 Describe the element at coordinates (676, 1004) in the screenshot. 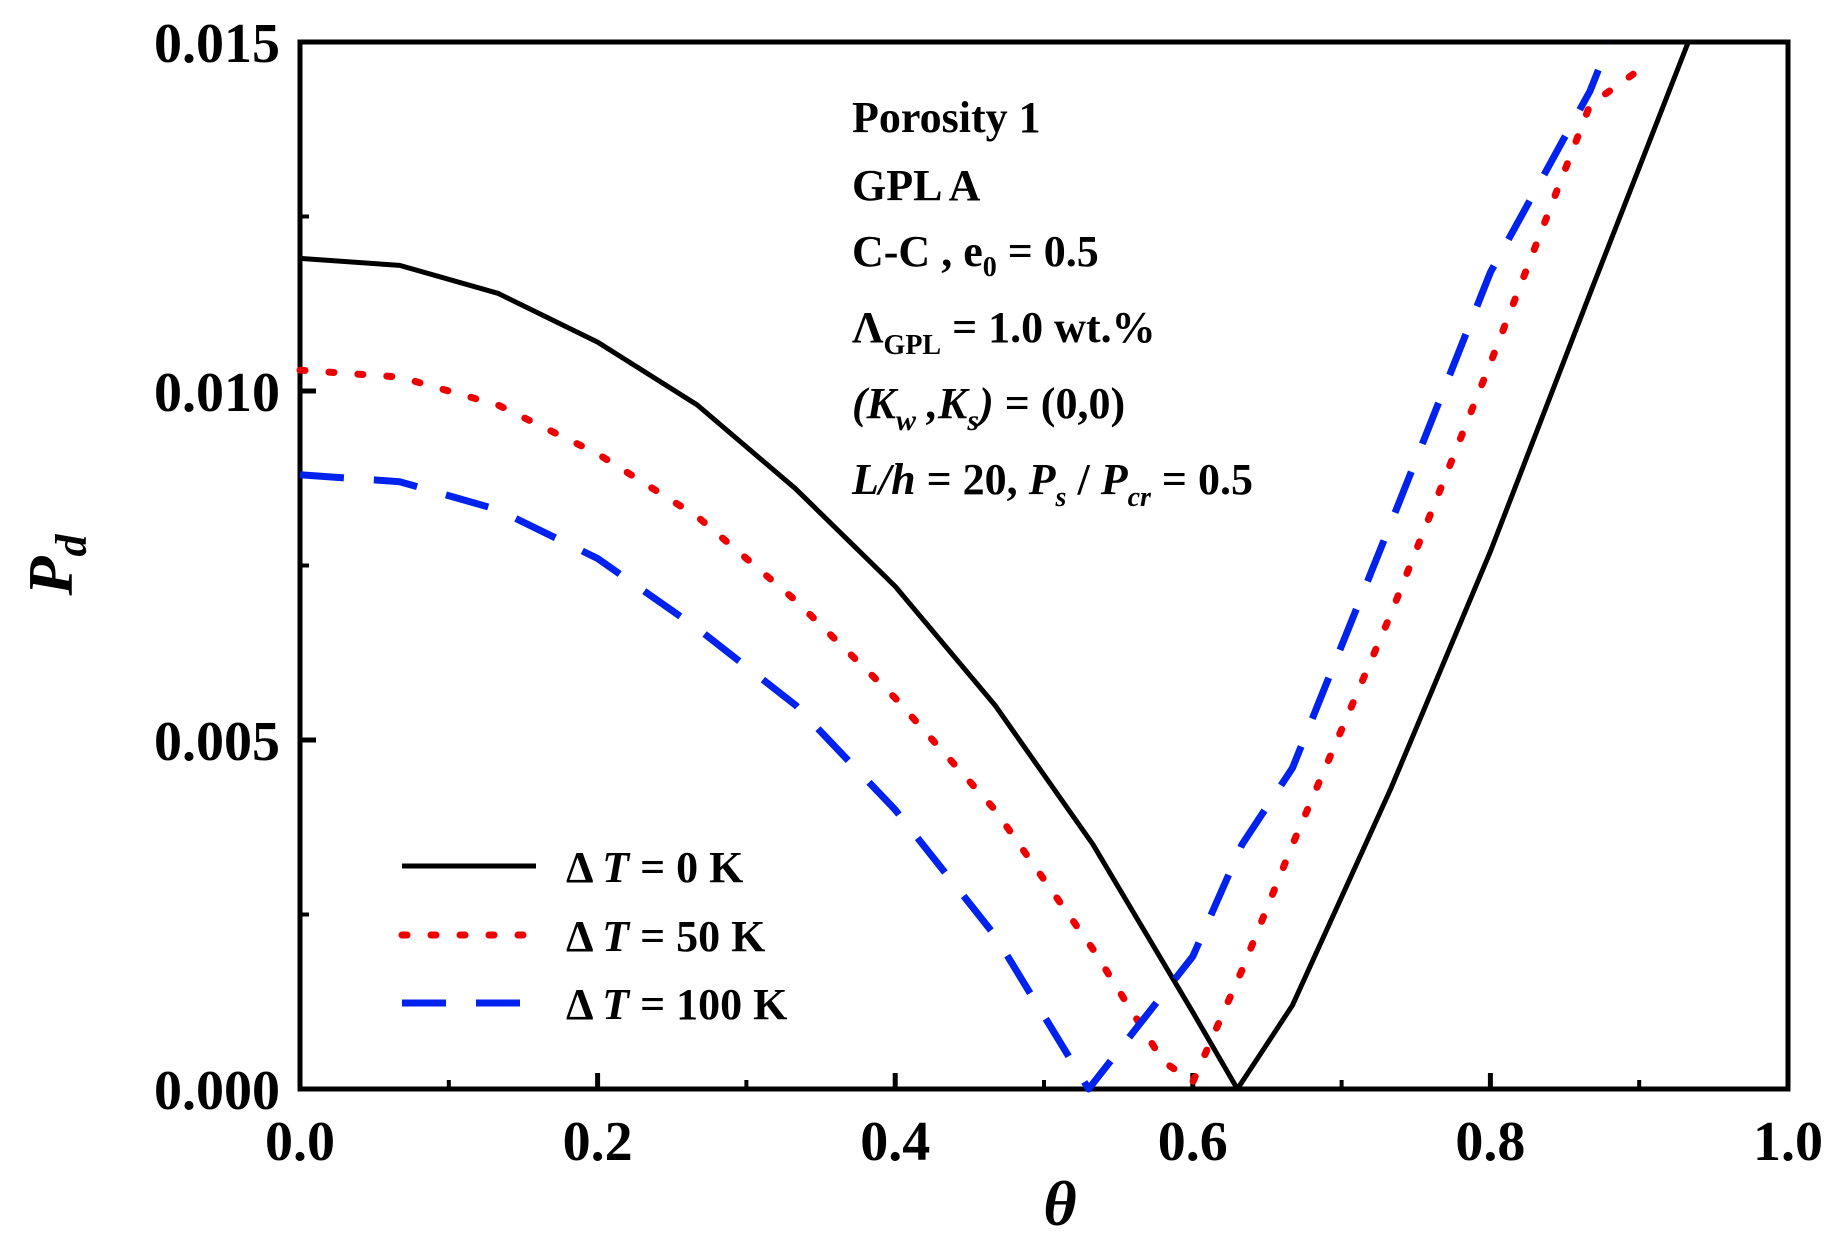

I see `legend-label-100k: Δ T = 100 K` at that location.